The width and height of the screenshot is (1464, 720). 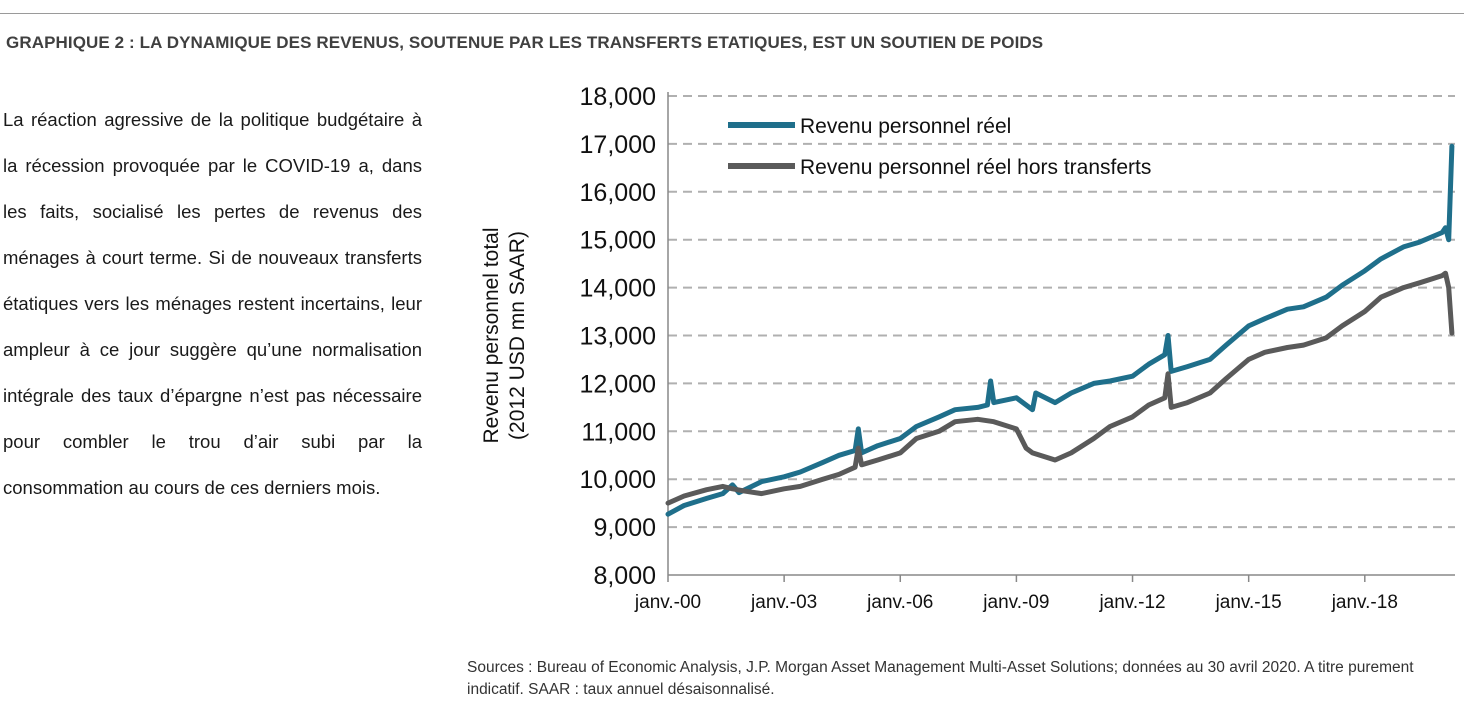 What do you see at coordinates (618, 432) in the screenshot?
I see `y-tick-label: 11,000` at bounding box center [618, 432].